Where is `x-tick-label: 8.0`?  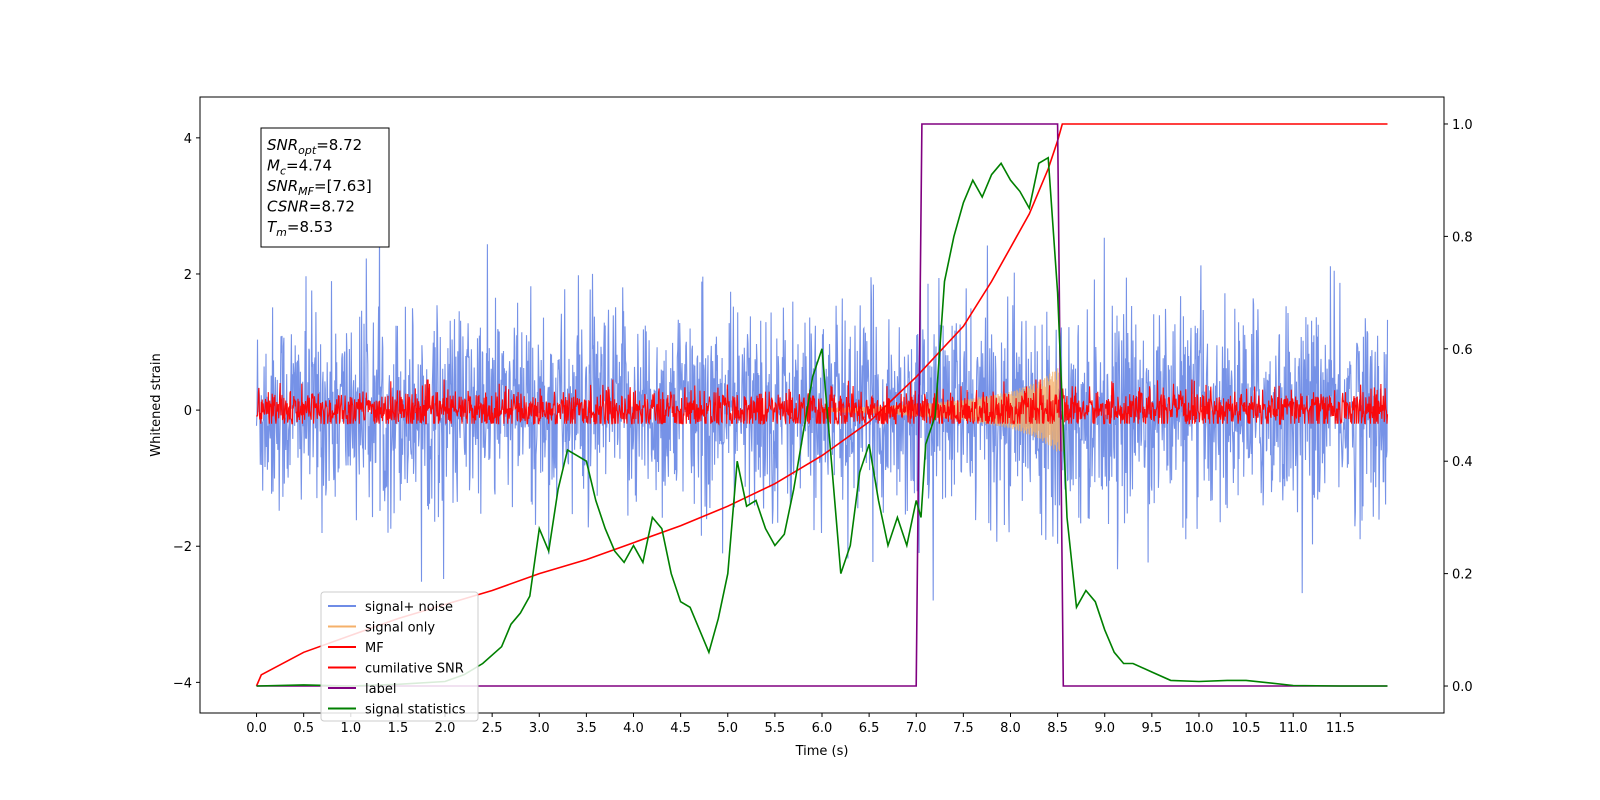 x-tick-label: 8.0 is located at coordinates (1010, 728).